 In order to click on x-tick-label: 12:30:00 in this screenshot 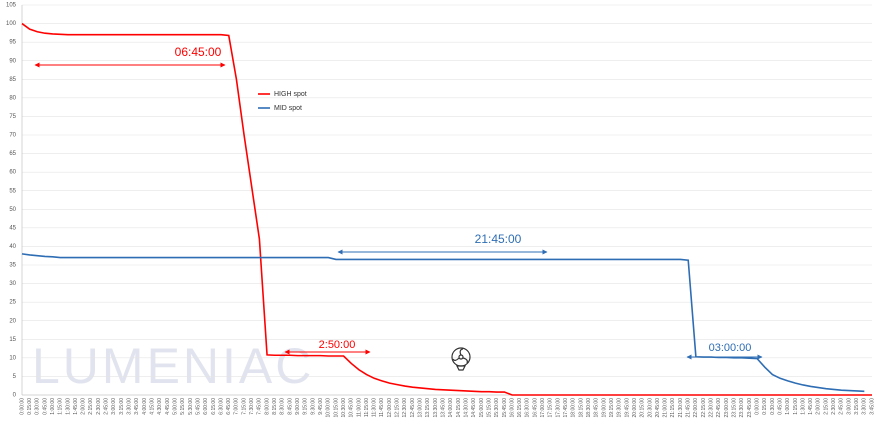, I will do `click(405, 408)`.